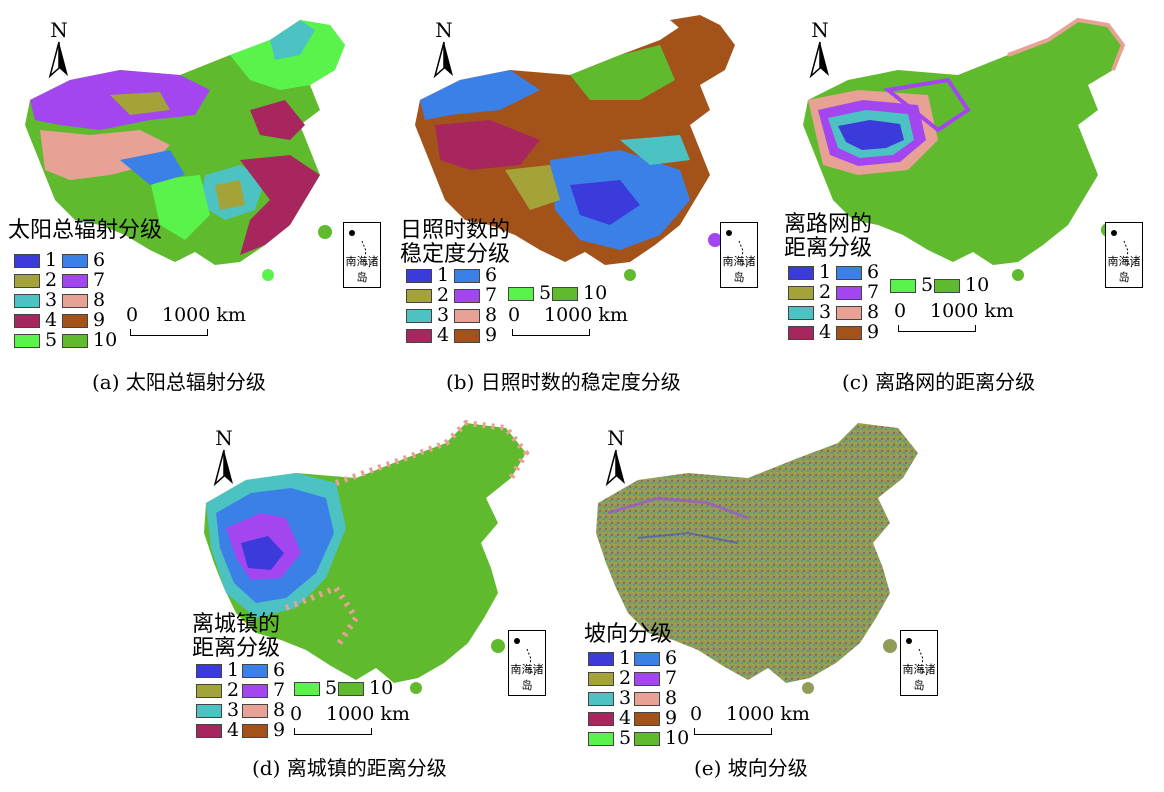 The width and height of the screenshot is (1164, 792). What do you see at coordinates (751, 768) in the screenshot?
I see `caption-e: (e) 坡向分级` at bounding box center [751, 768].